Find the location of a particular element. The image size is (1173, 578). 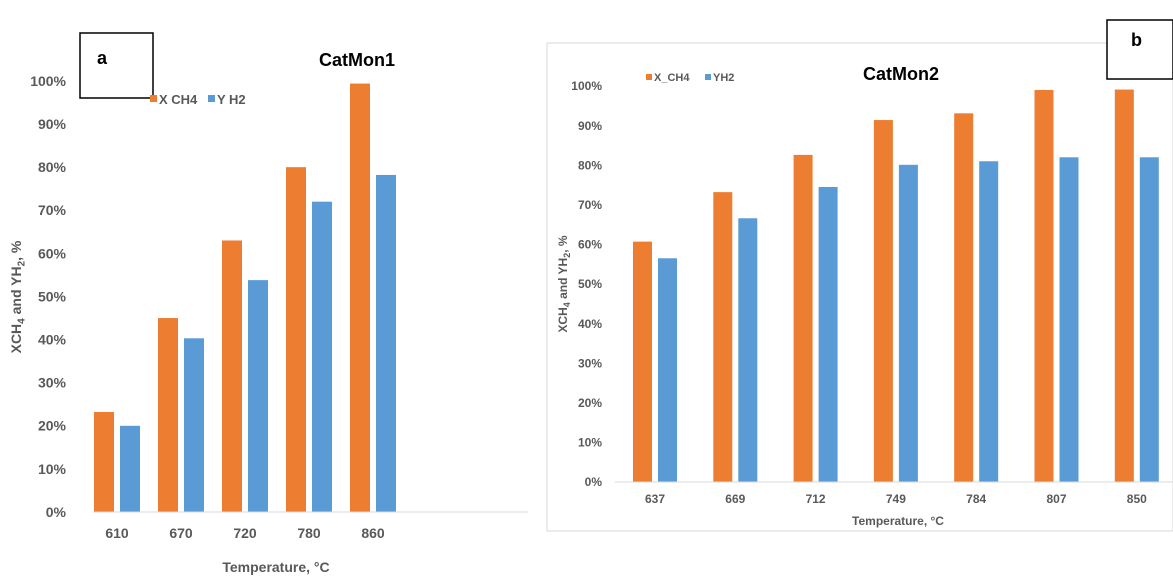

legend-swatch-x-ch4-a is located at coordinates (153, 98).